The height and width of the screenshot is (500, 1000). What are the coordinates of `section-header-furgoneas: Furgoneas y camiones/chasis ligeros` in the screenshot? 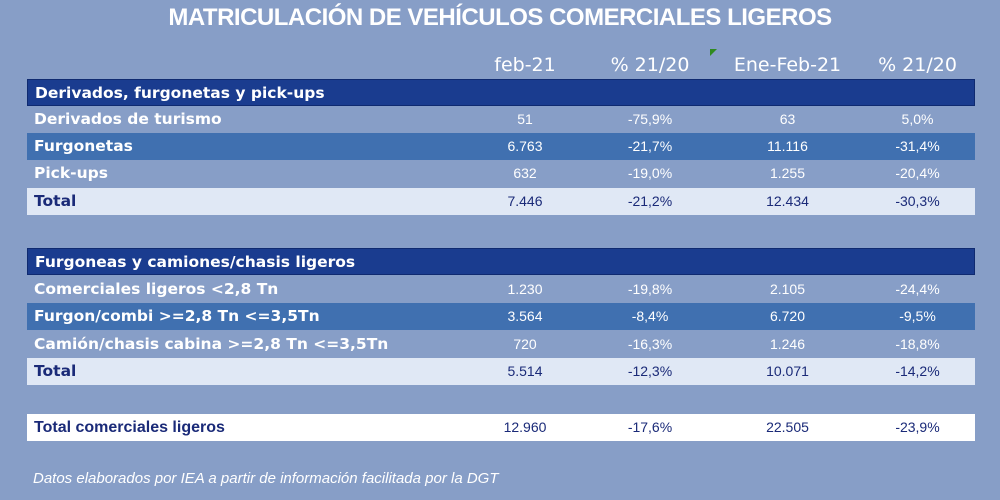 It's located at (501, 261).